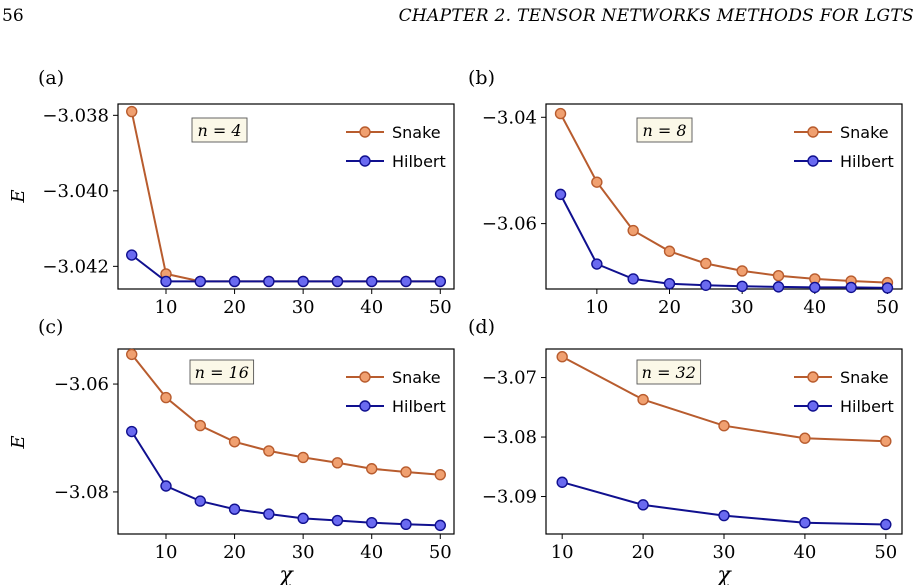  What do you see at coordinates (222, 372) in the screenshot?
I see `annotation-text: n = 16` at bounding box center [222, 372].